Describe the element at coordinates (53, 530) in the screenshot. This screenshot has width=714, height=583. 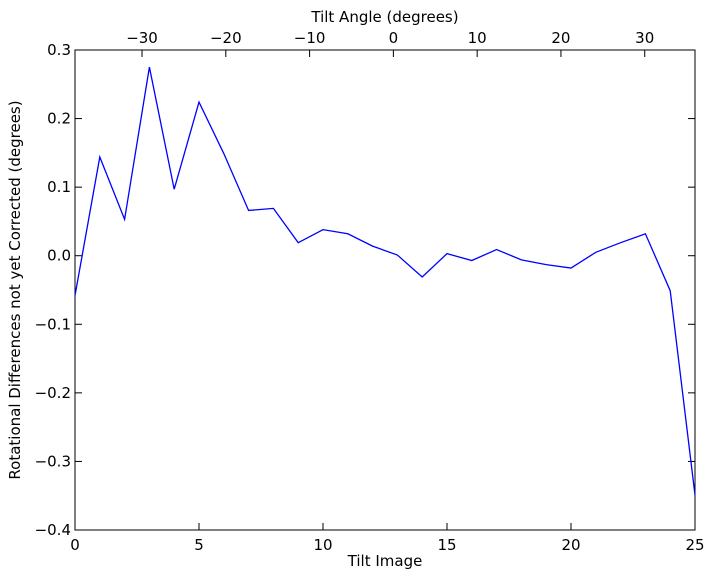
I see `y-tick-label: −0.4` at that location.